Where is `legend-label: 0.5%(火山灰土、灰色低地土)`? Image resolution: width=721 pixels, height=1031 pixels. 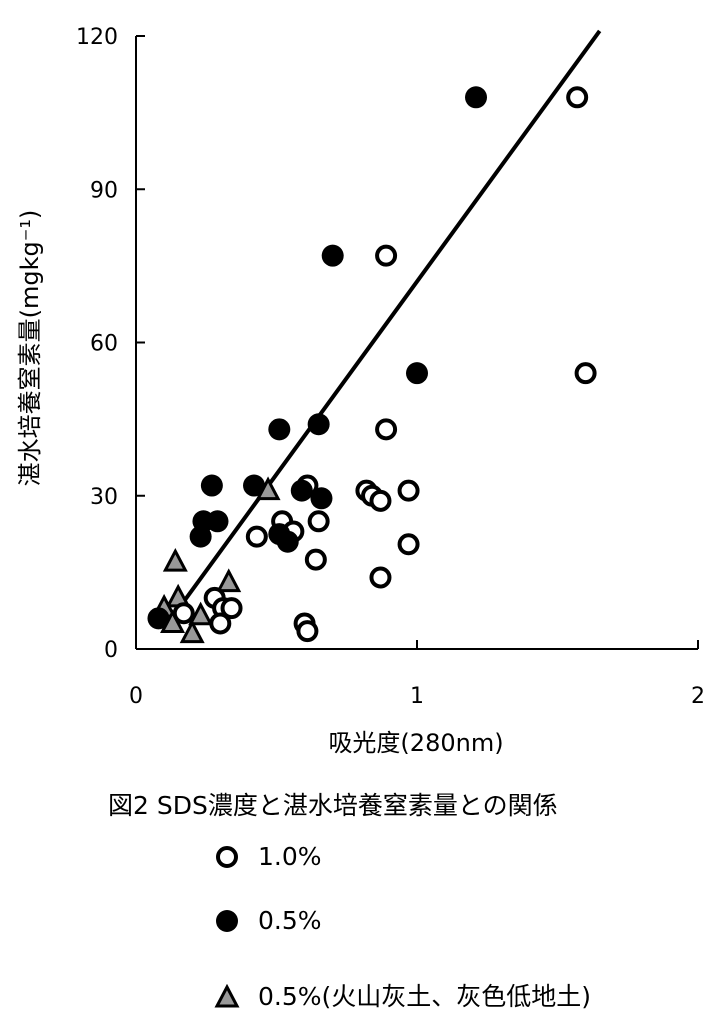
legend-label: 0.5%(火山灰土、灰色低地土) is located at coordinates (425, 996).